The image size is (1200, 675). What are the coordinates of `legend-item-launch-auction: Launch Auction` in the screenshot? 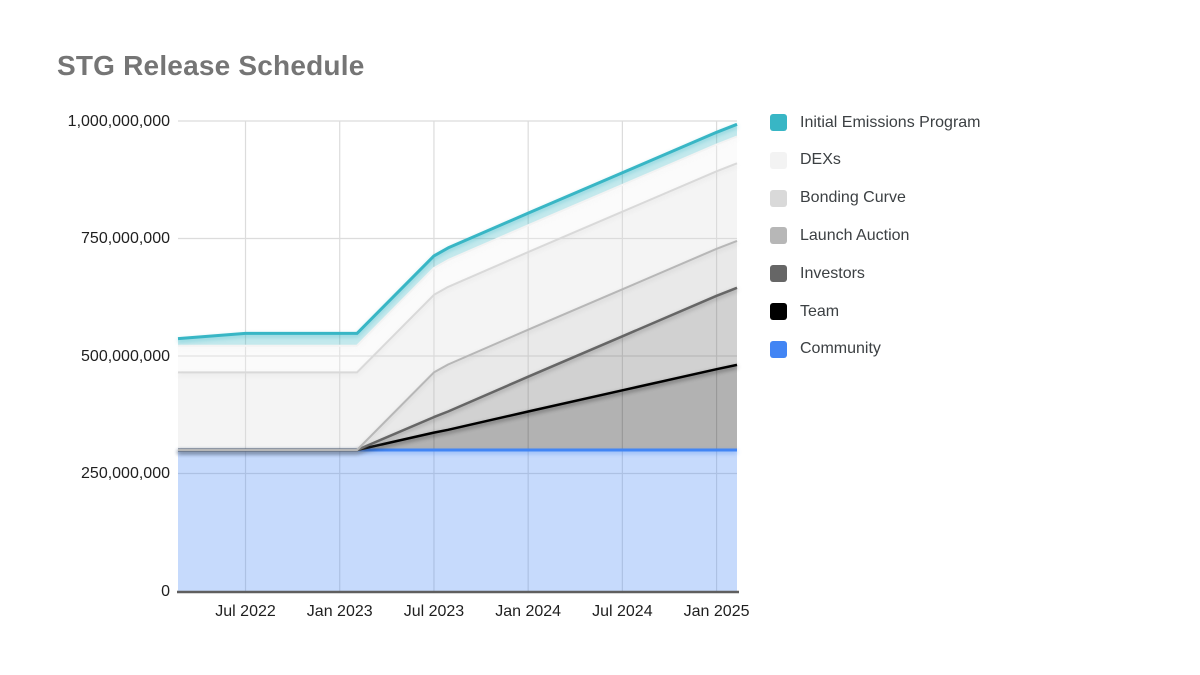 It's located at (839, 235).